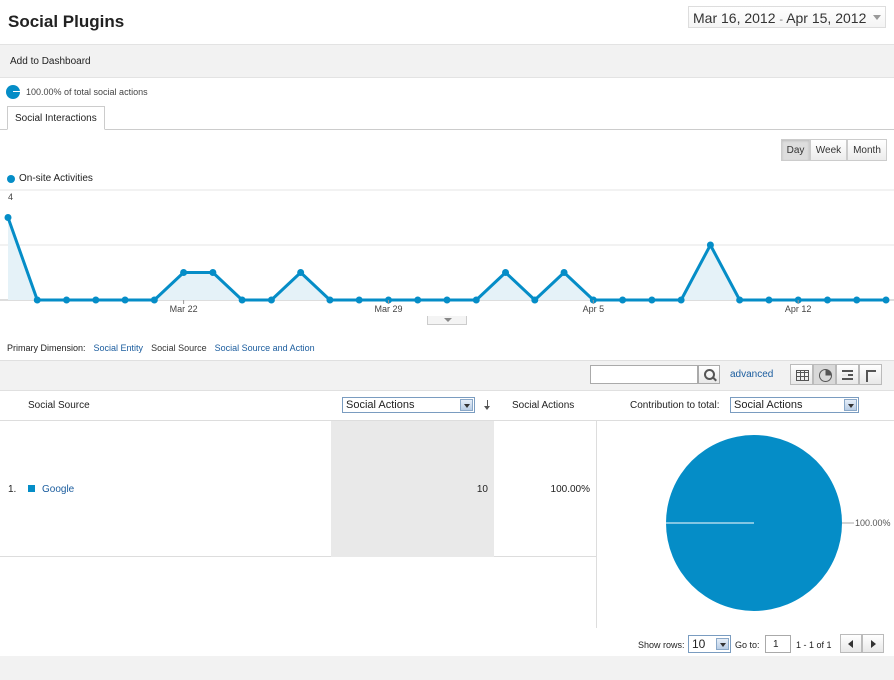 The width and height of the screenshot is (894, 680). I want to click on metric-select-value: Social Actions, so click(380, 405).